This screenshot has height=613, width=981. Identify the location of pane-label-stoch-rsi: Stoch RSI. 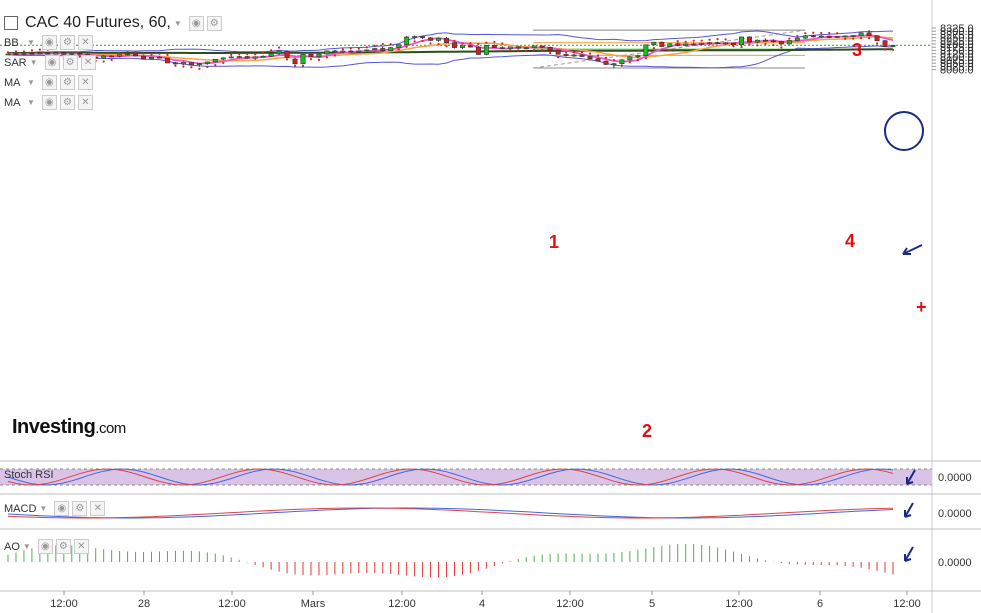
(29, 475).